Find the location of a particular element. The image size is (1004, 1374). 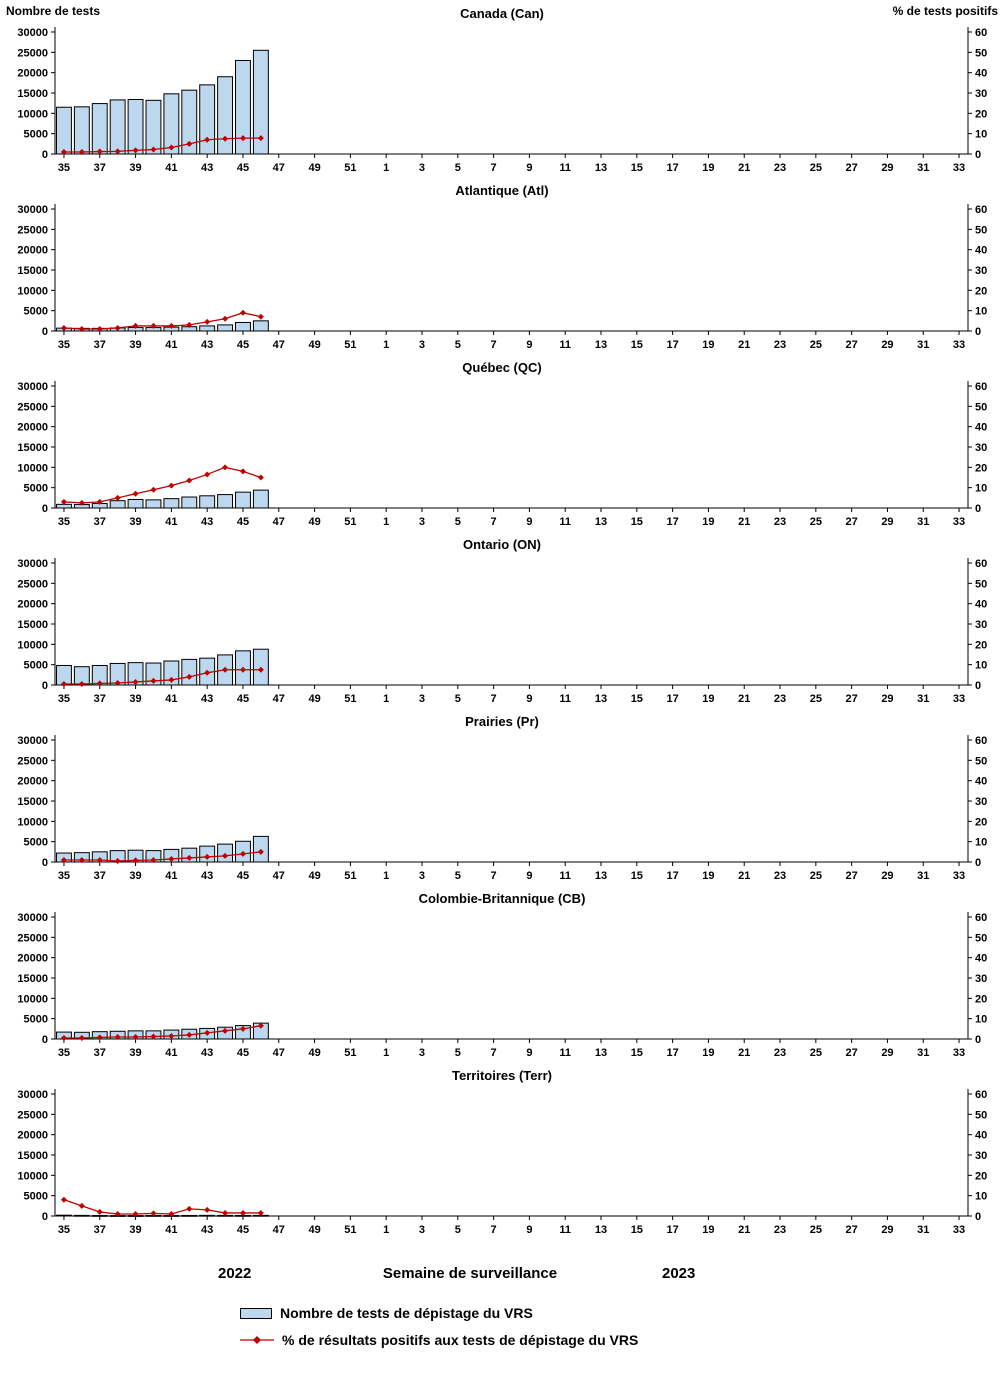

svg-text: 13 is located at coordinates (601, 522).